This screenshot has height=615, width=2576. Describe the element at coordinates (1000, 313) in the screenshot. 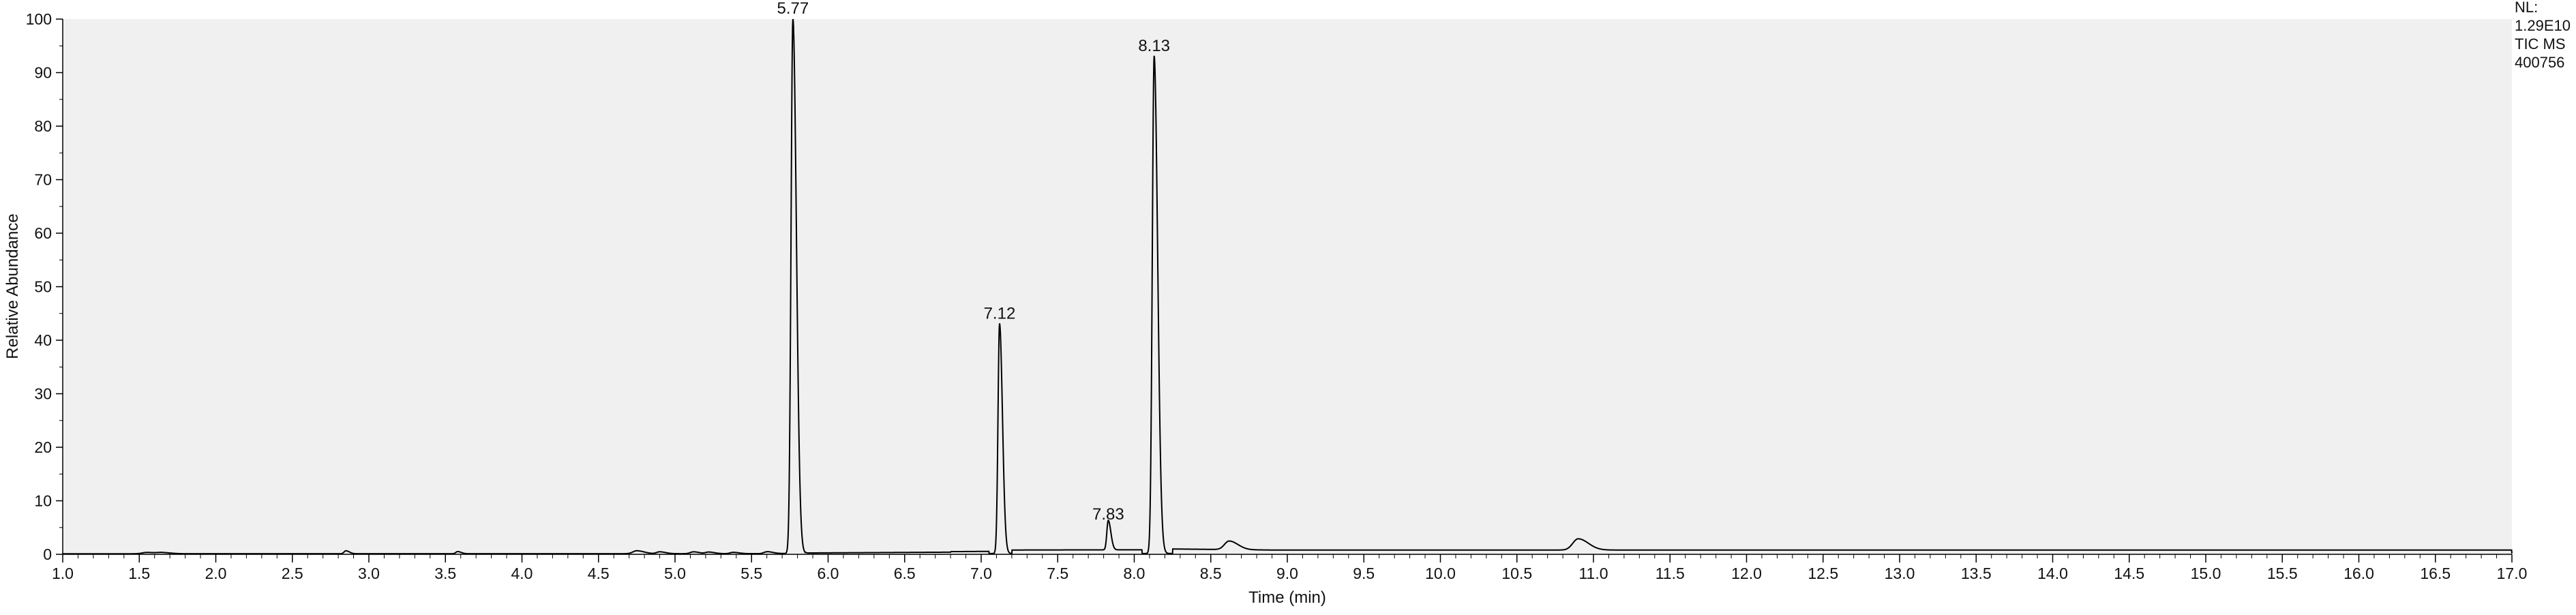

I see `peak-label: 7.12` at that location.